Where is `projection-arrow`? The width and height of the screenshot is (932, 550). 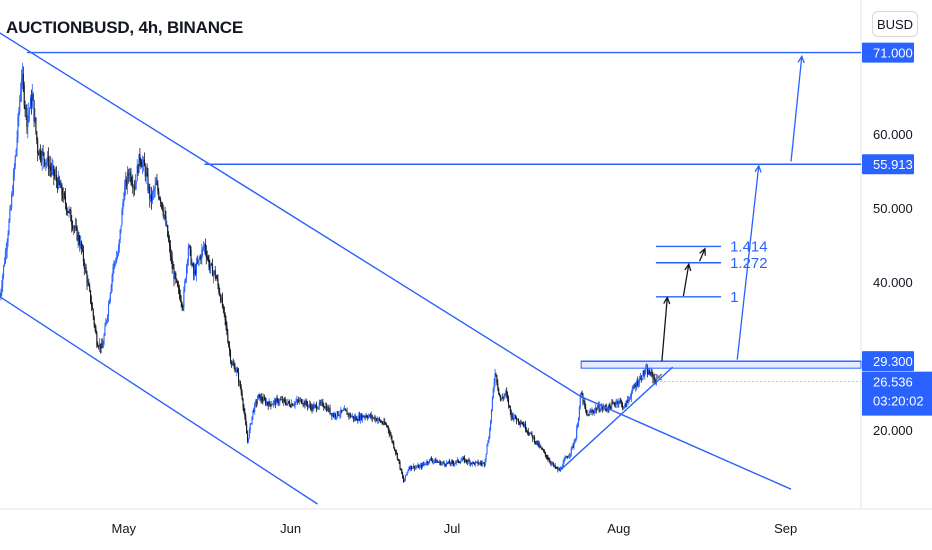
projection-arrow is located at coordinates (664, 329).